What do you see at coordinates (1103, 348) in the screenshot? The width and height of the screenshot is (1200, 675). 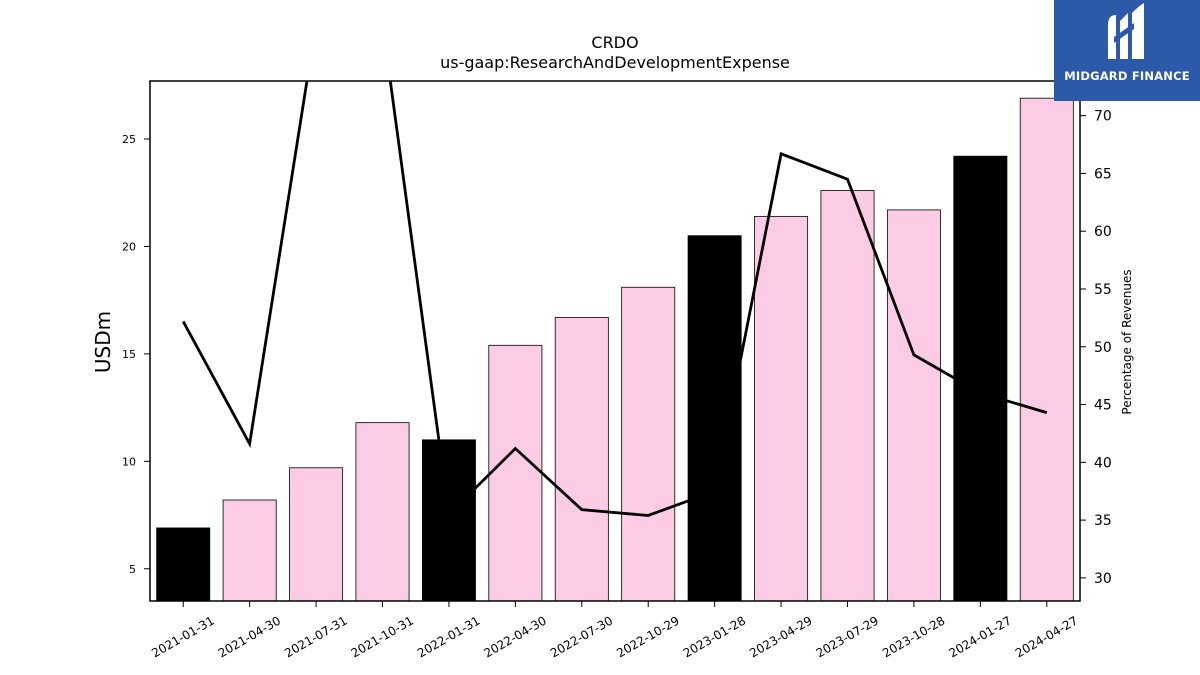 I see `y2-tick-label: 50` at bounding box center [1103, 348].